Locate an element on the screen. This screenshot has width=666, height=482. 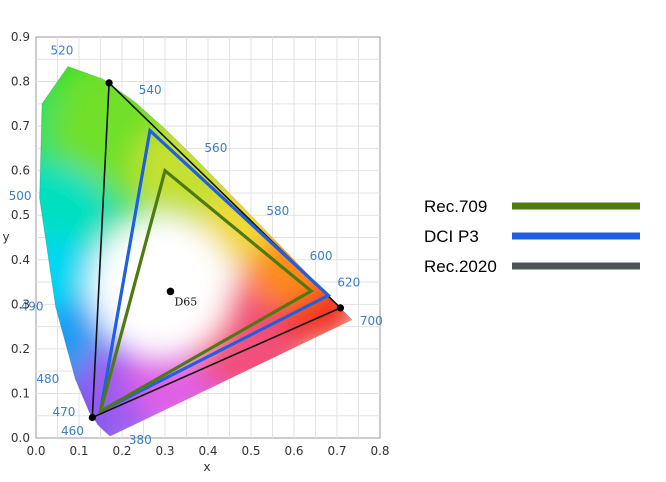
y-tick-label: 0.1 is located at coordinates (20, 393).